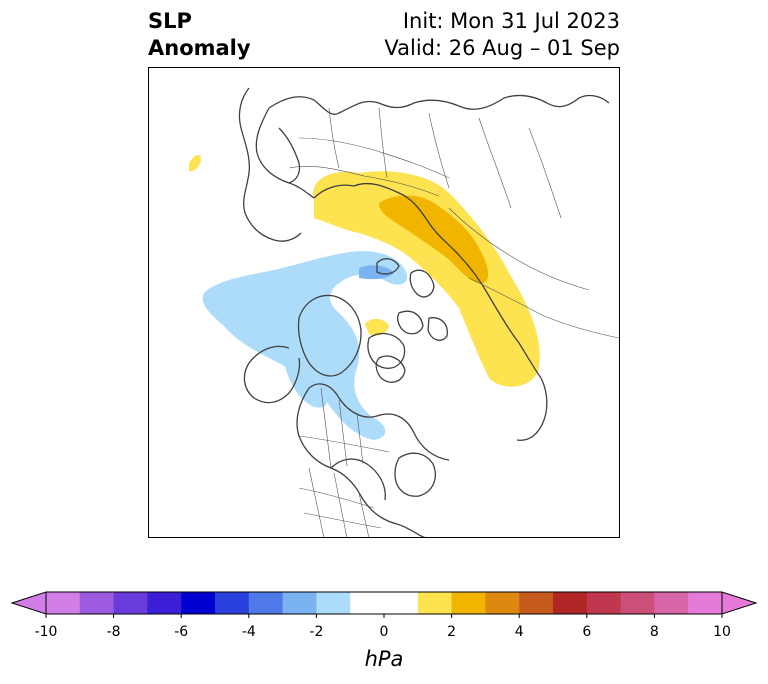  What do you see at coordinates (502, 48) in the screenshot?
I see `valid-date: Valid: 26 Aug – 01 Sep` at bounding box center [502, 48].